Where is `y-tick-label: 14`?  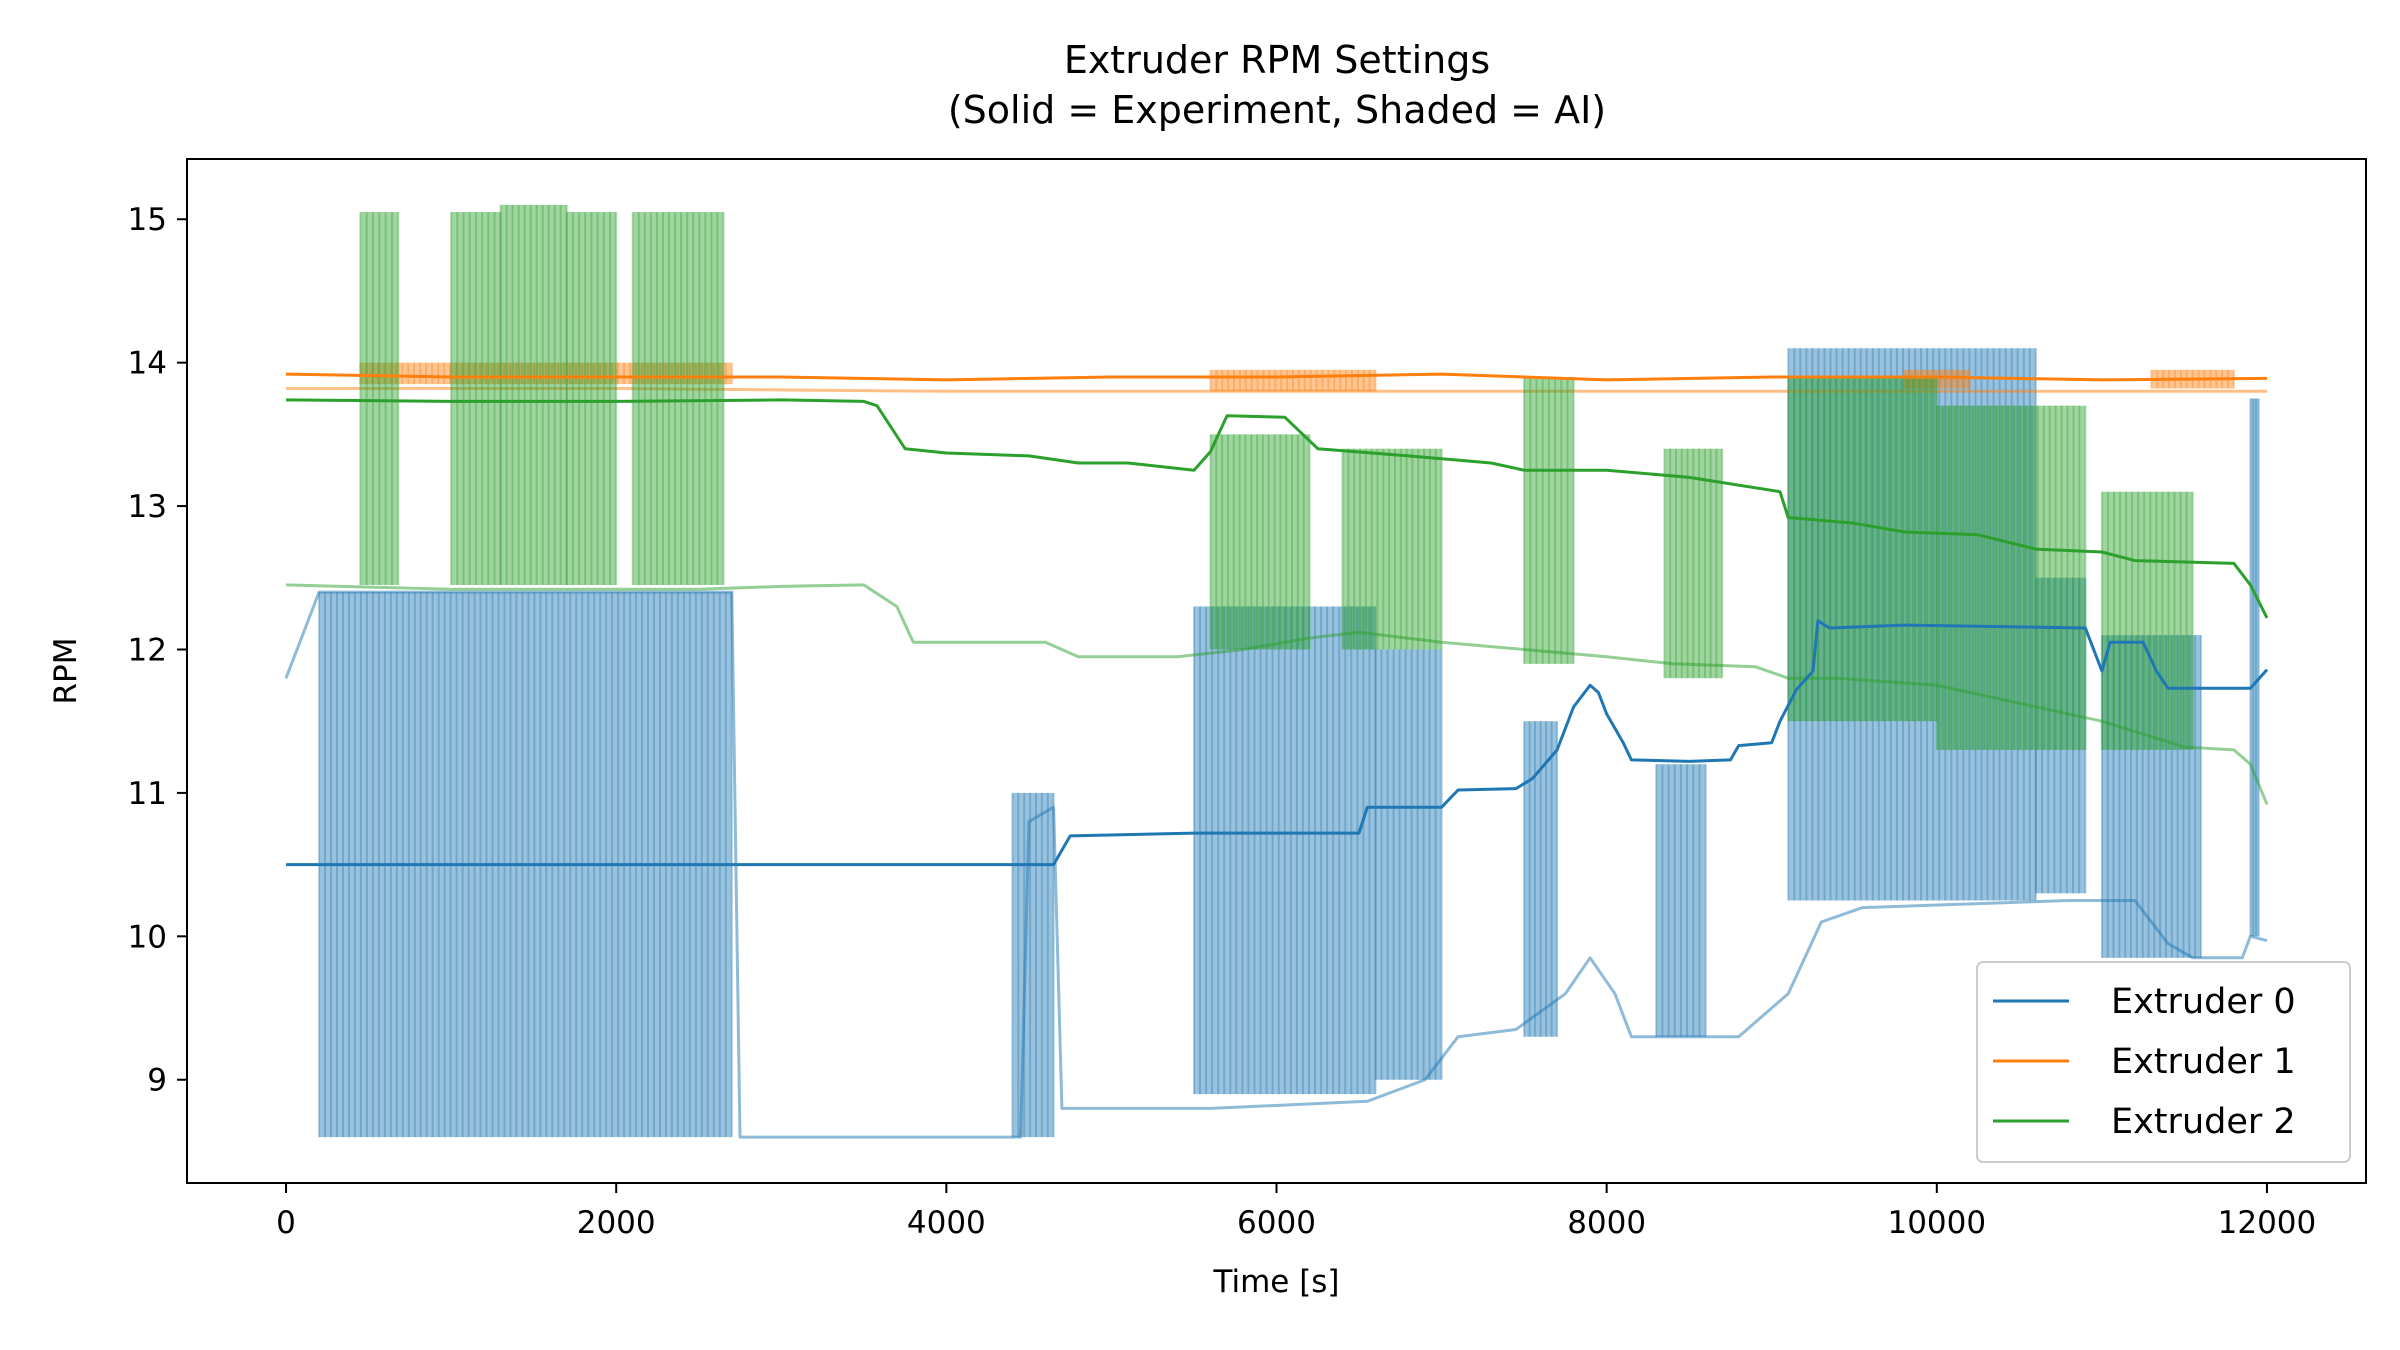 y-tick-label: 14 is located at coordinates (147, 364).